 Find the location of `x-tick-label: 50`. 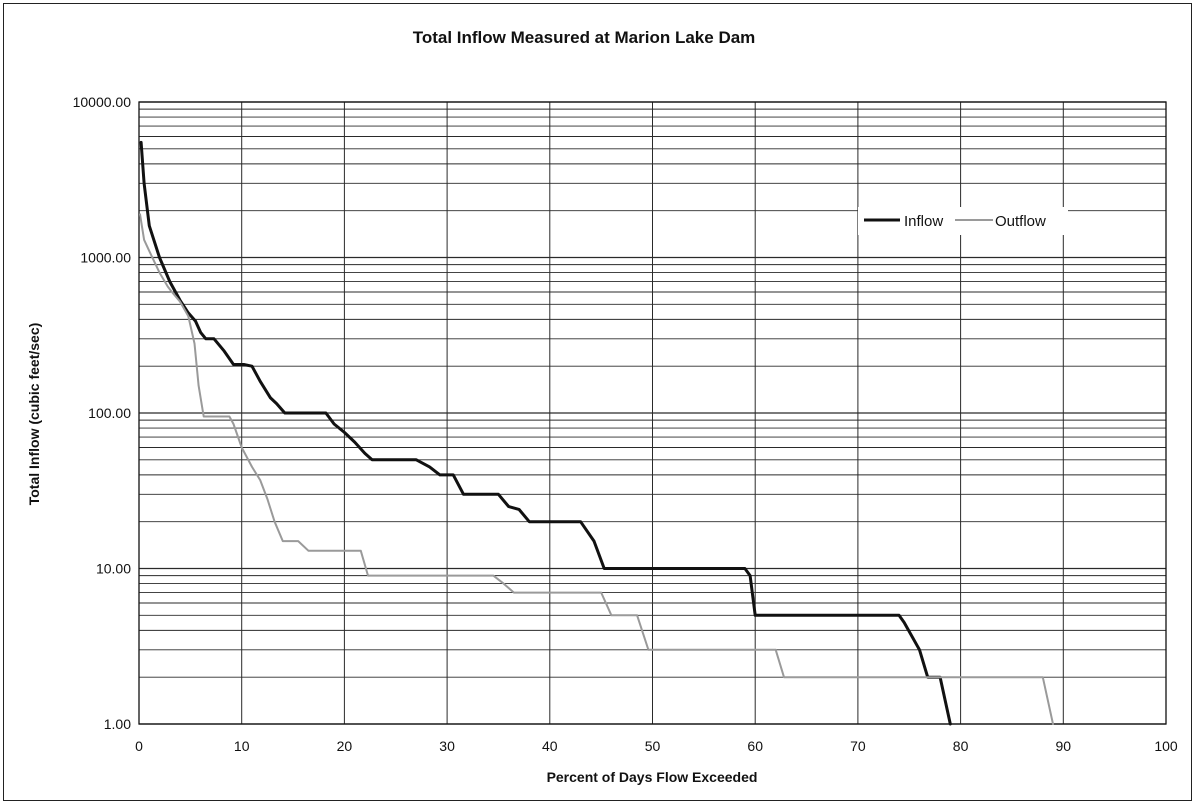

x-tick-label: 50 is located at coordinates (653, 746).